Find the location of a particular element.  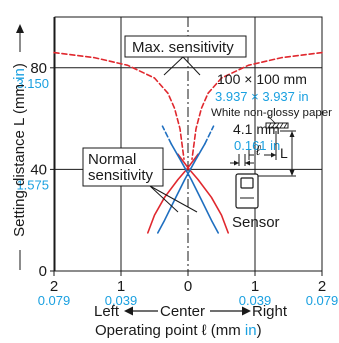

y-tick-label-in: 3.150 is located at coordinates (32, 83).